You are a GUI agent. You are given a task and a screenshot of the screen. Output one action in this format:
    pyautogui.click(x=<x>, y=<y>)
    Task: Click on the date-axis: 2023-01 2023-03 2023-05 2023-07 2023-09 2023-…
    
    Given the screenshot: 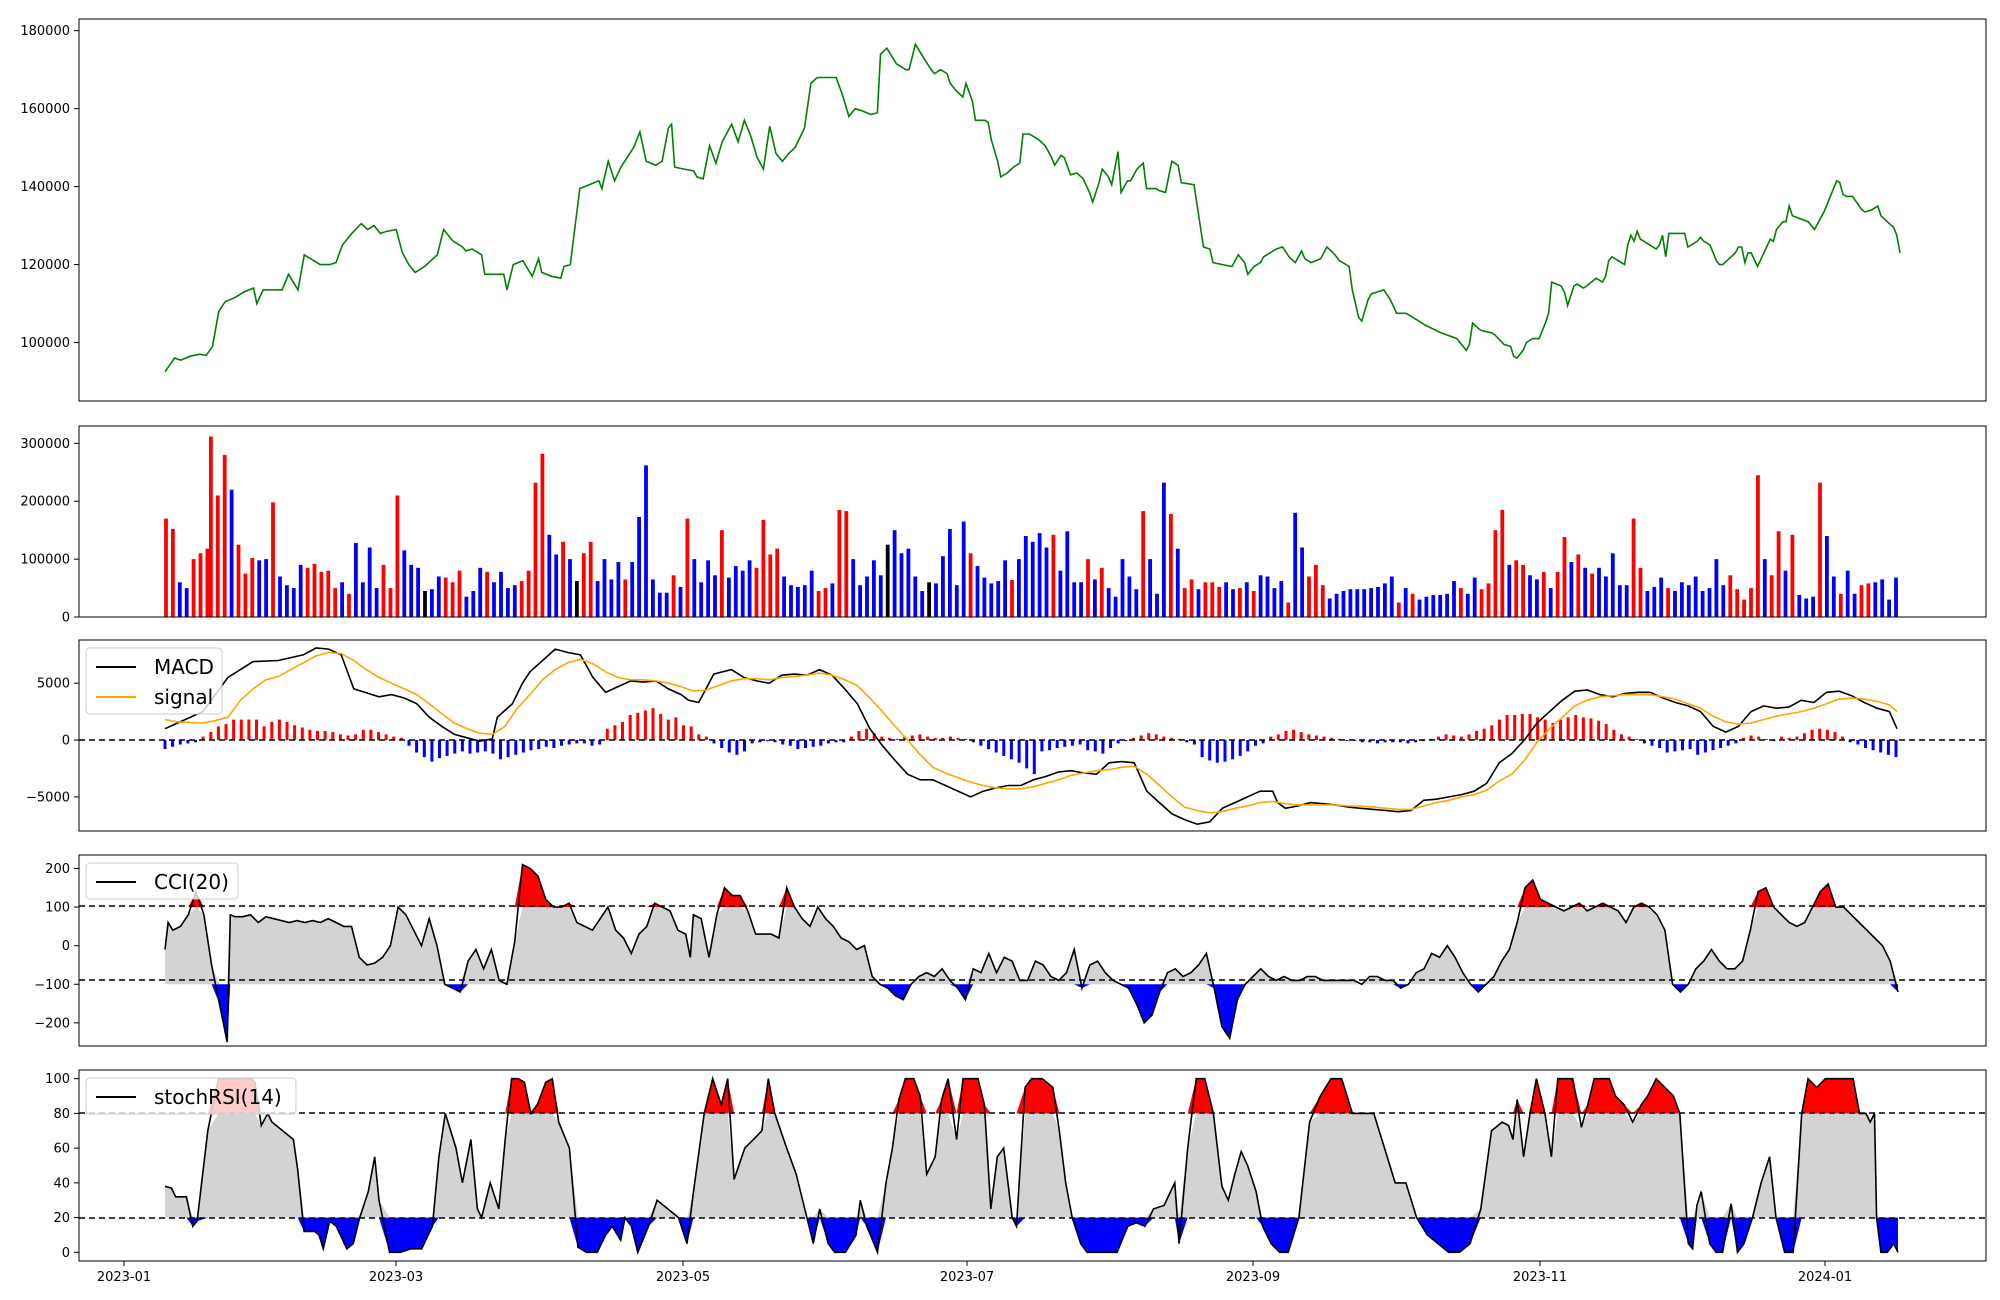 What is the action you would take?
    pyautogui.click(x=974, y=1273)
    